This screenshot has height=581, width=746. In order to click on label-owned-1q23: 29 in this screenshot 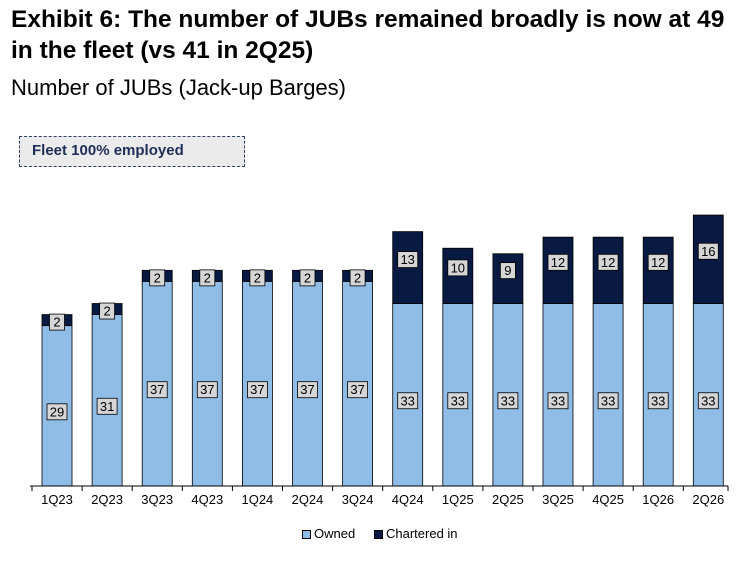, I will do `click(57, 412)`.